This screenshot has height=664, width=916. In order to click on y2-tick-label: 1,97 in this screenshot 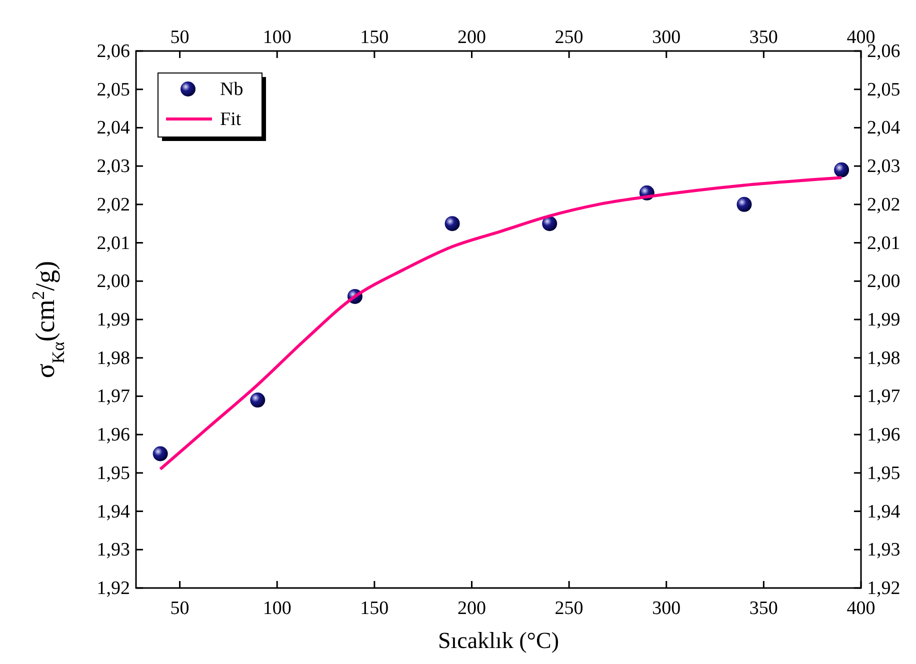, I will do `click(883, 397)`.